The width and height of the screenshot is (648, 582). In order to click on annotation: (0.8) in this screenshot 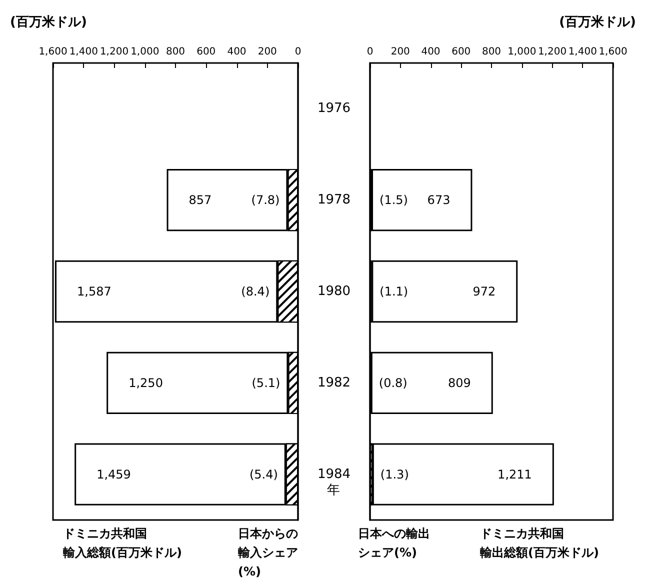, I will do `click(393, 383)`.